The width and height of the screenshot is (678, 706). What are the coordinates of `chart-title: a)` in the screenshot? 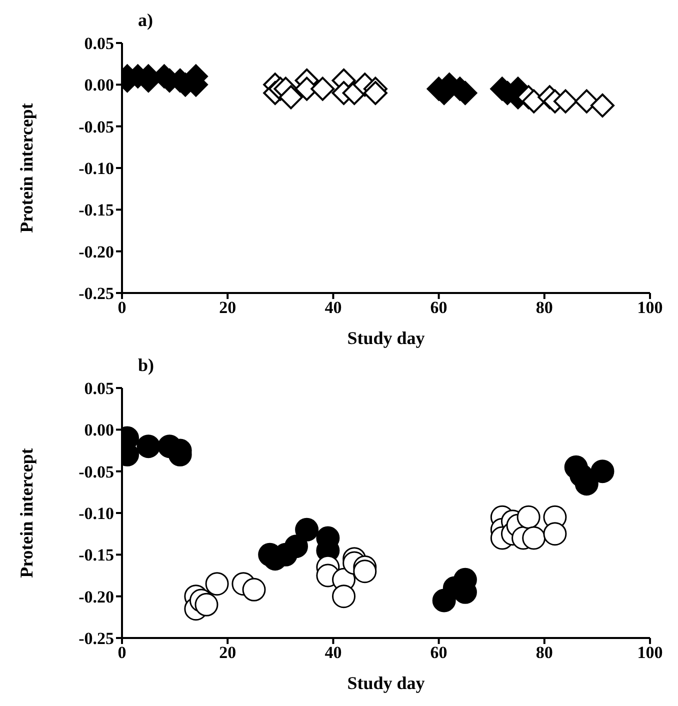 It's located at (145, 20).